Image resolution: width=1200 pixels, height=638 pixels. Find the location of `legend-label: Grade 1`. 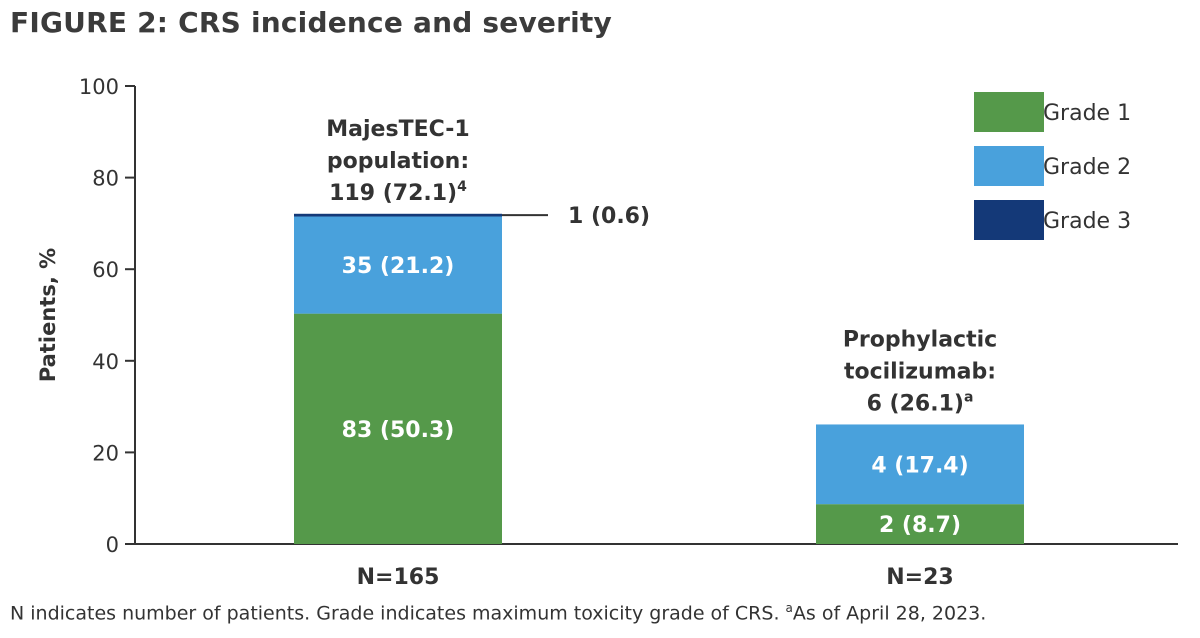

legend-label: Grade 1 is located at coordinates (1087, 113).